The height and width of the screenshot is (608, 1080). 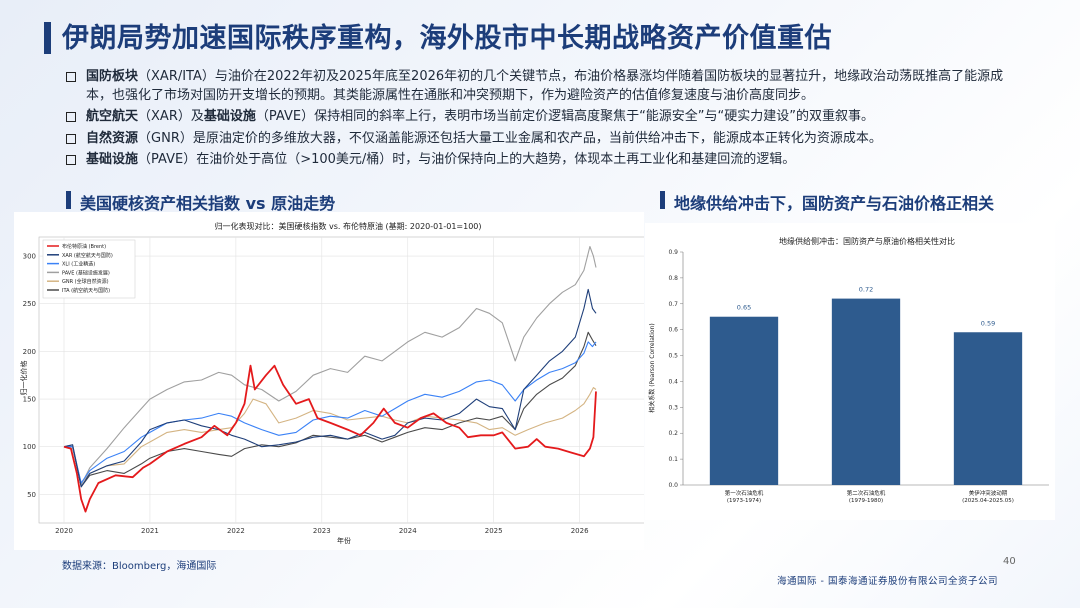 I want to click on bar-chart-title: 地缘供给侧冲击：国防资产与原油价格相关性对比, so click(x=867, y=241).